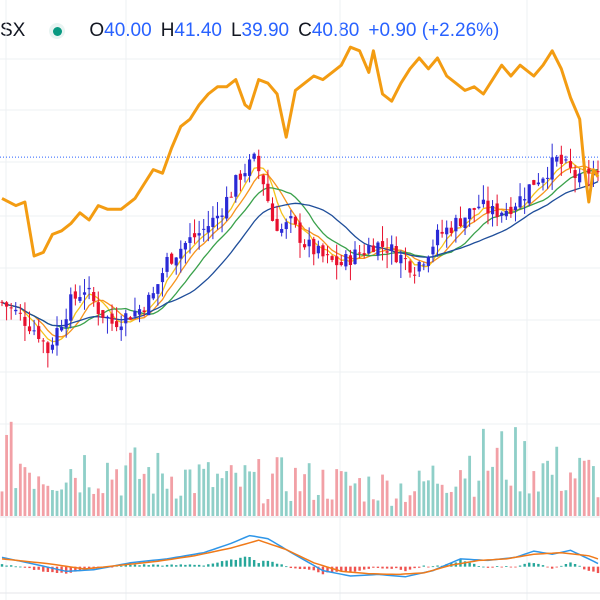 The width and height of the screenshot is (600, 600). What do you see at coordinates (97, 30) in the screenshot?
I see `open-label: O` at bounding box center [97, 30].